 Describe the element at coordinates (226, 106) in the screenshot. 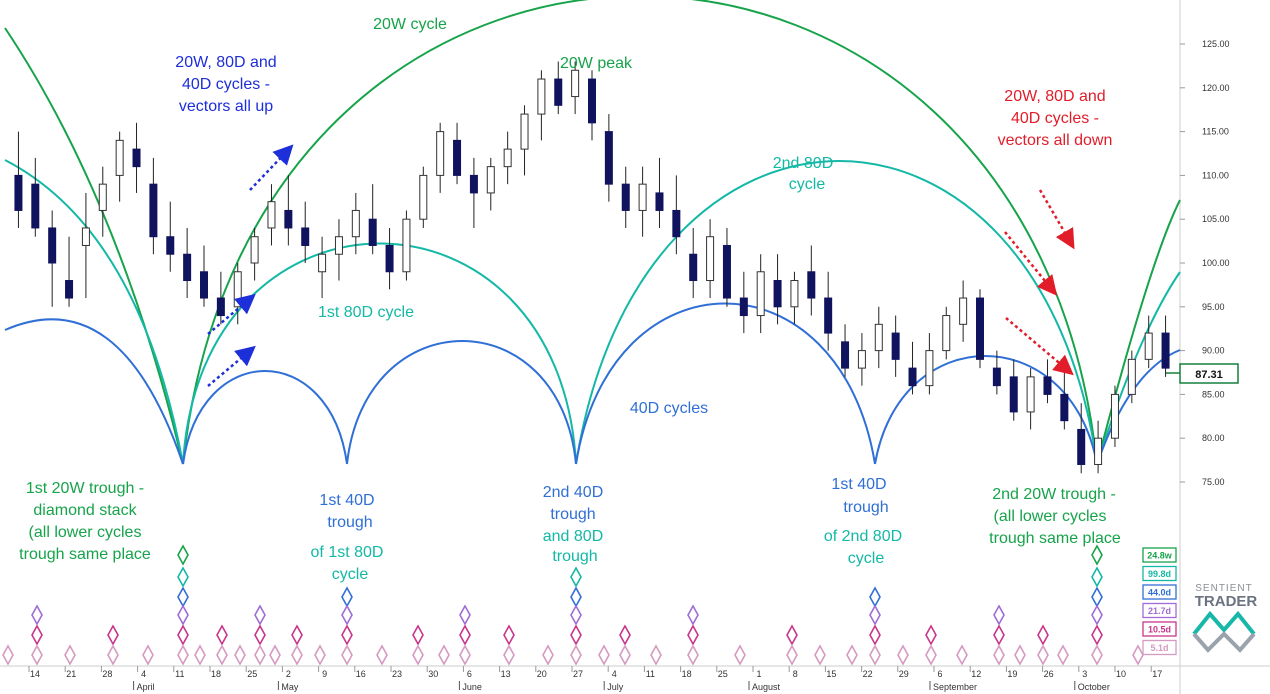

I see `label-vectors-up-3: vectors all up` at that location.